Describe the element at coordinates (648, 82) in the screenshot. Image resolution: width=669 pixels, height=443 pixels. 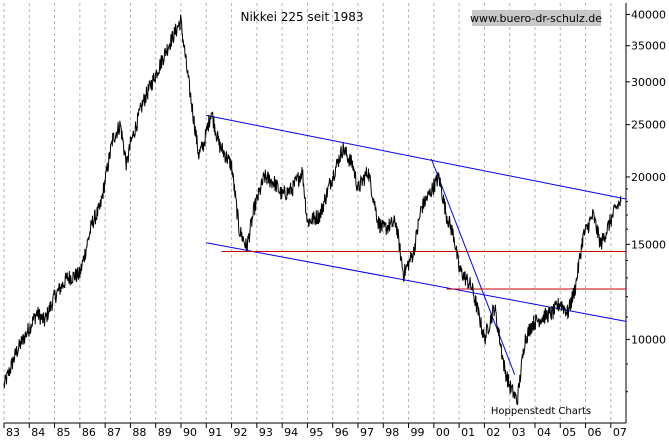
I see `y-tick-label: 30000` at that location.